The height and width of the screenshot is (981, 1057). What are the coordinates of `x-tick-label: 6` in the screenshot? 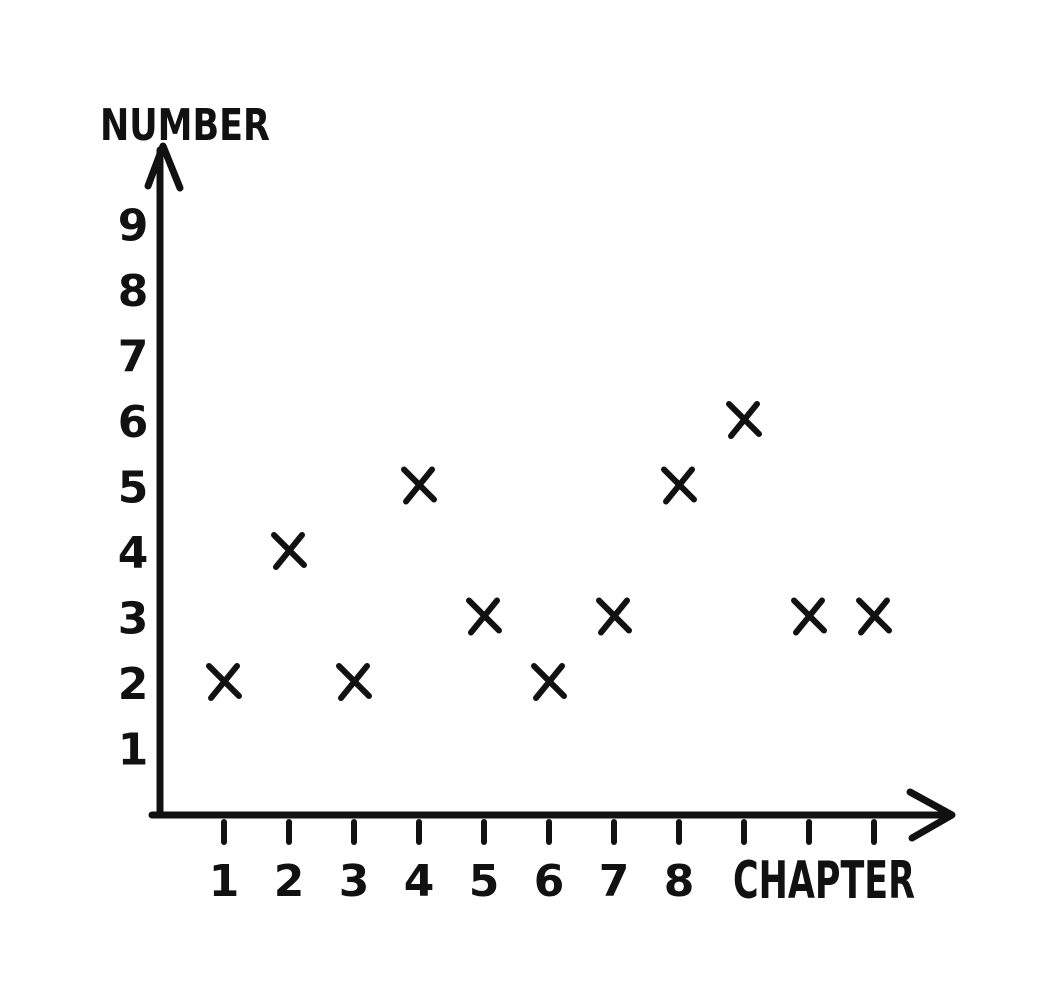 It's located at (549, 881).